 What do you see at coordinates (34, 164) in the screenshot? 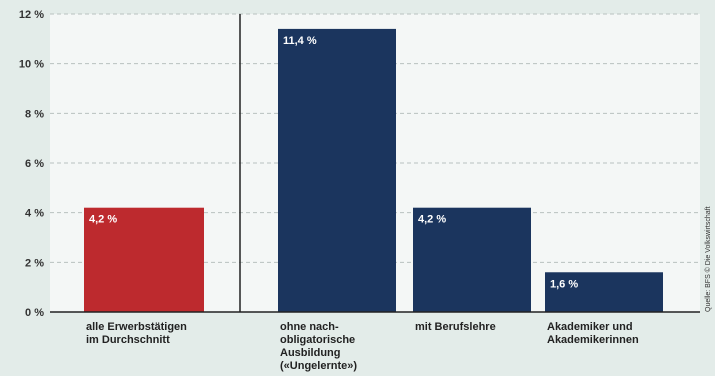
I see `y-tick-label: 6 %` at bounding box center [34, 164].